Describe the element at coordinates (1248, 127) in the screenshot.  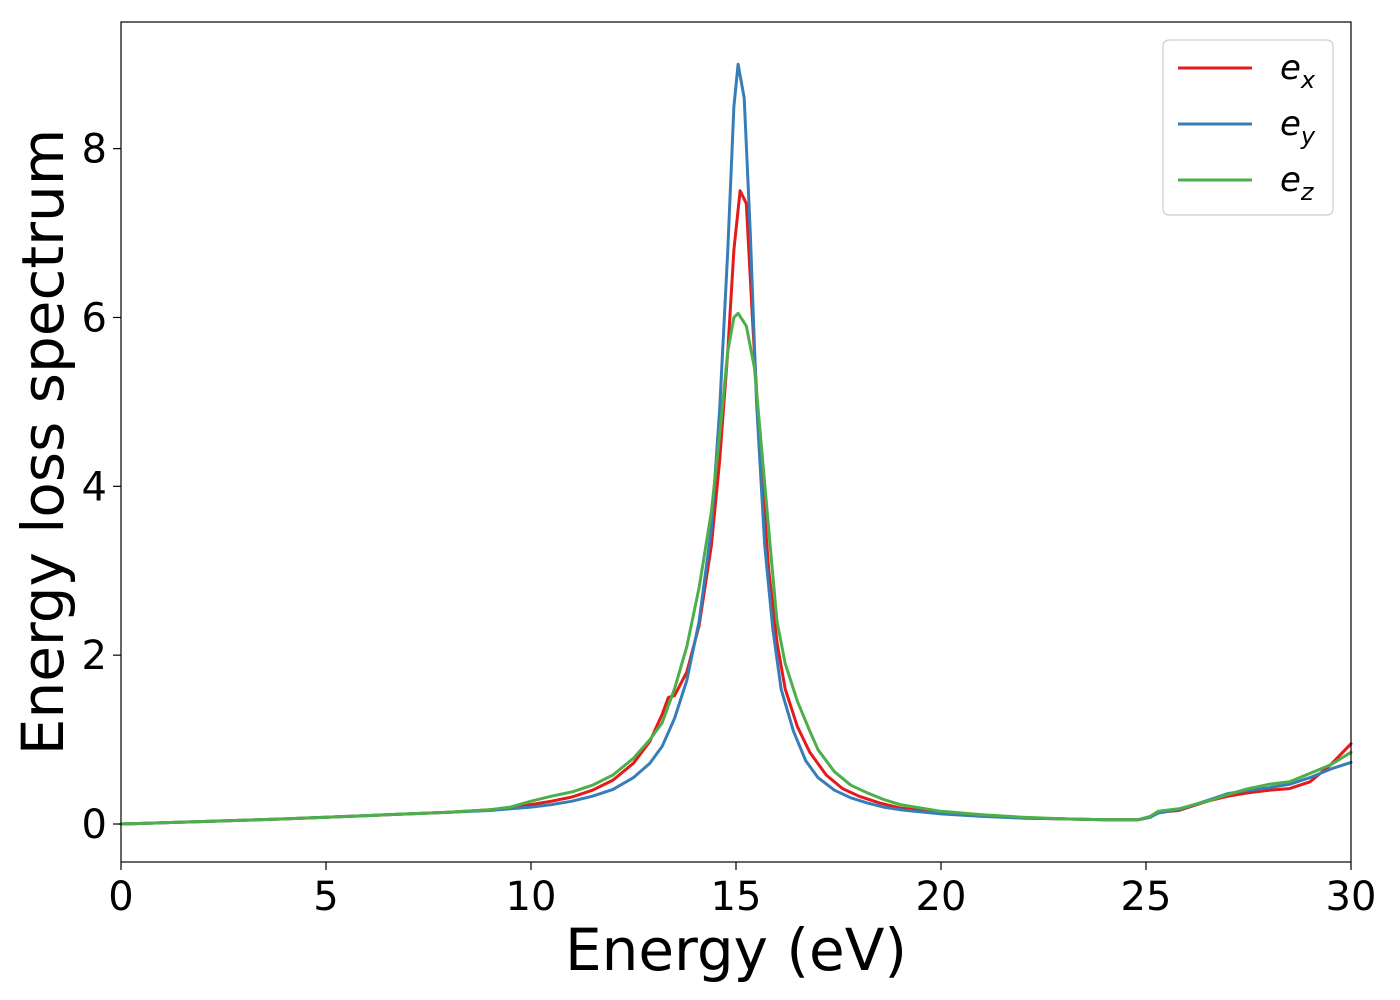
I see `legend-box` at that location.